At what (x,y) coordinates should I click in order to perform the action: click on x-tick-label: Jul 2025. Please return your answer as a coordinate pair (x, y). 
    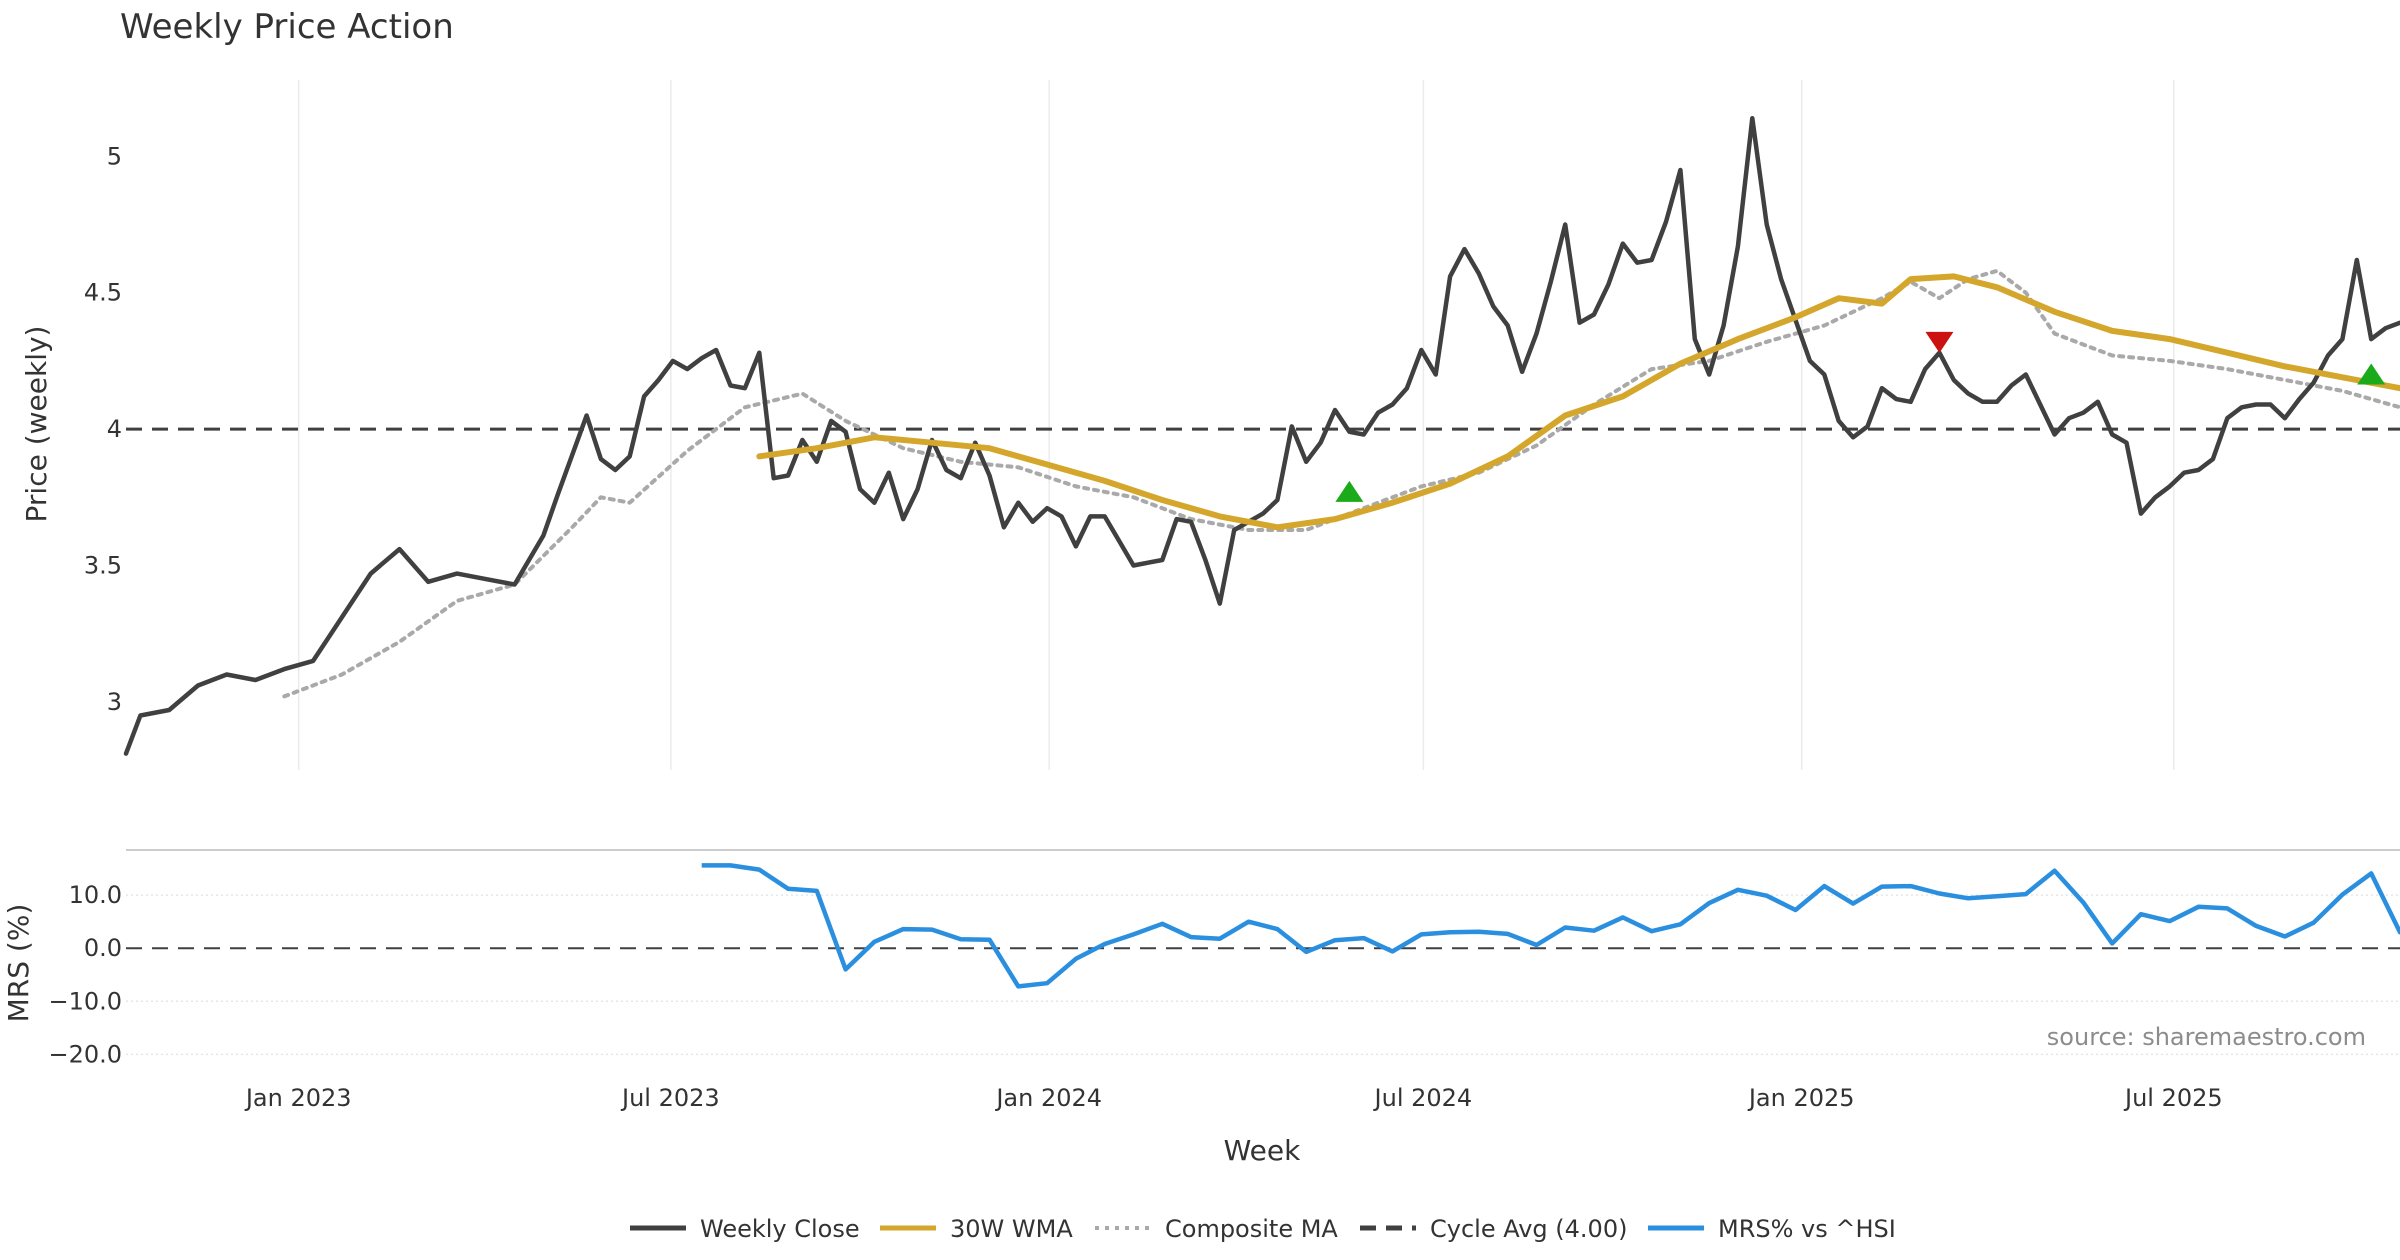
    Looking at the image, I should click on (2173, 1098).